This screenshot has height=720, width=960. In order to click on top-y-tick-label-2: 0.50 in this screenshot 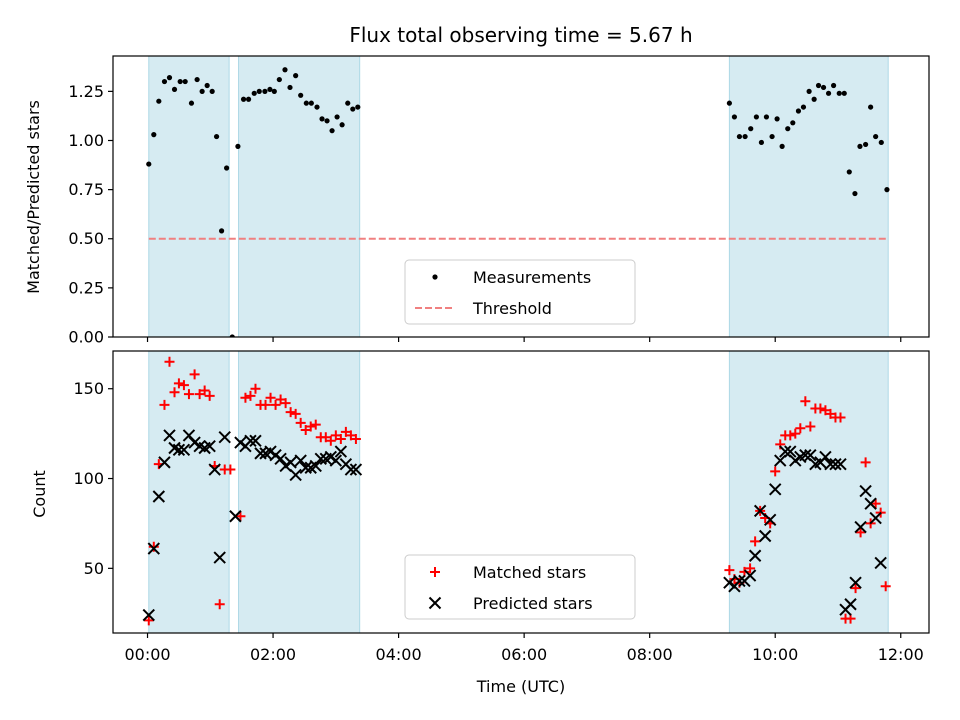, I will do `click(86, 238)`.